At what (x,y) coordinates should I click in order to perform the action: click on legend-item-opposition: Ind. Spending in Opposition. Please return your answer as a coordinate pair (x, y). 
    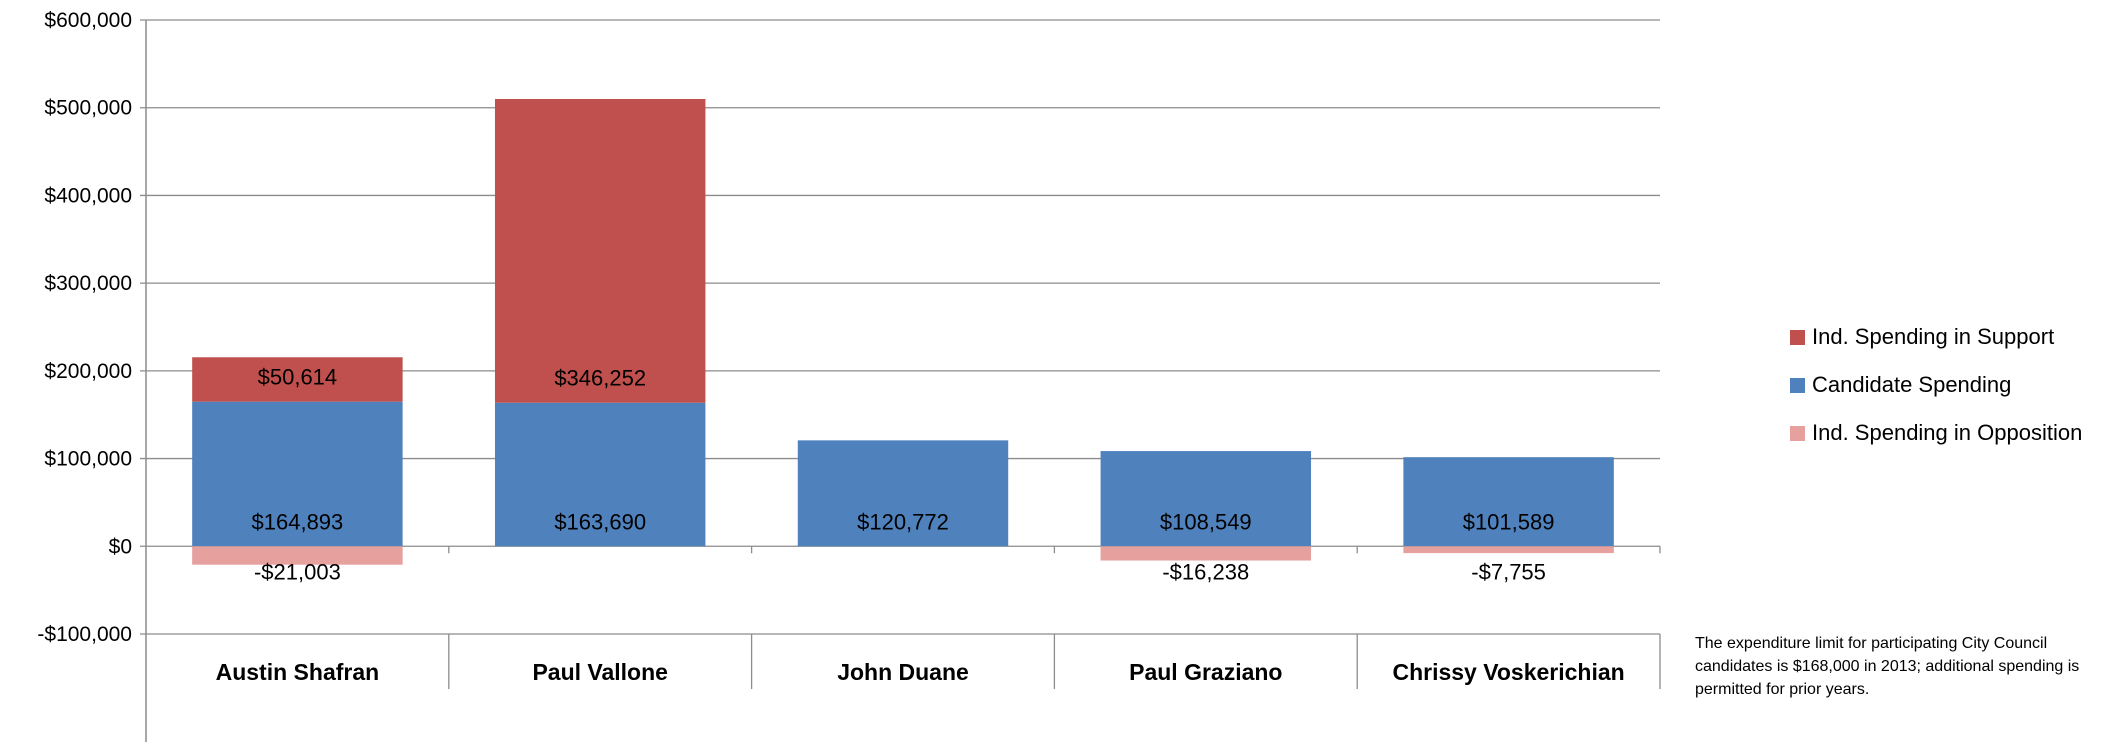
    Looking at the image, I should click on (1936, 433).